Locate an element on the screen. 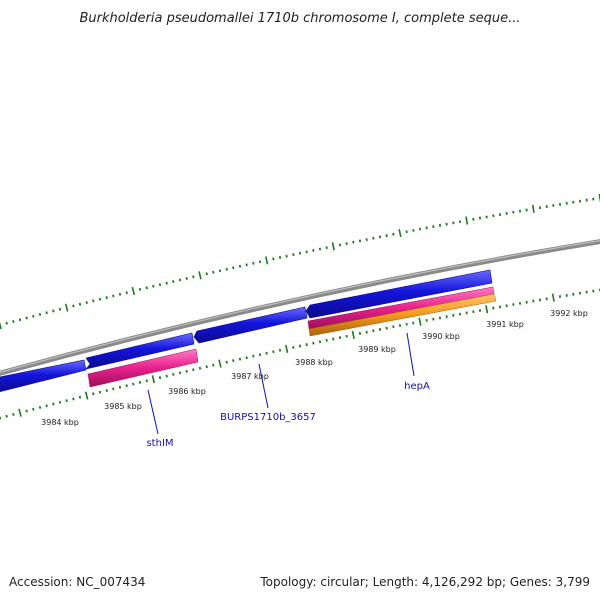  gene-orange-bar is located at coordinates (402, 315).